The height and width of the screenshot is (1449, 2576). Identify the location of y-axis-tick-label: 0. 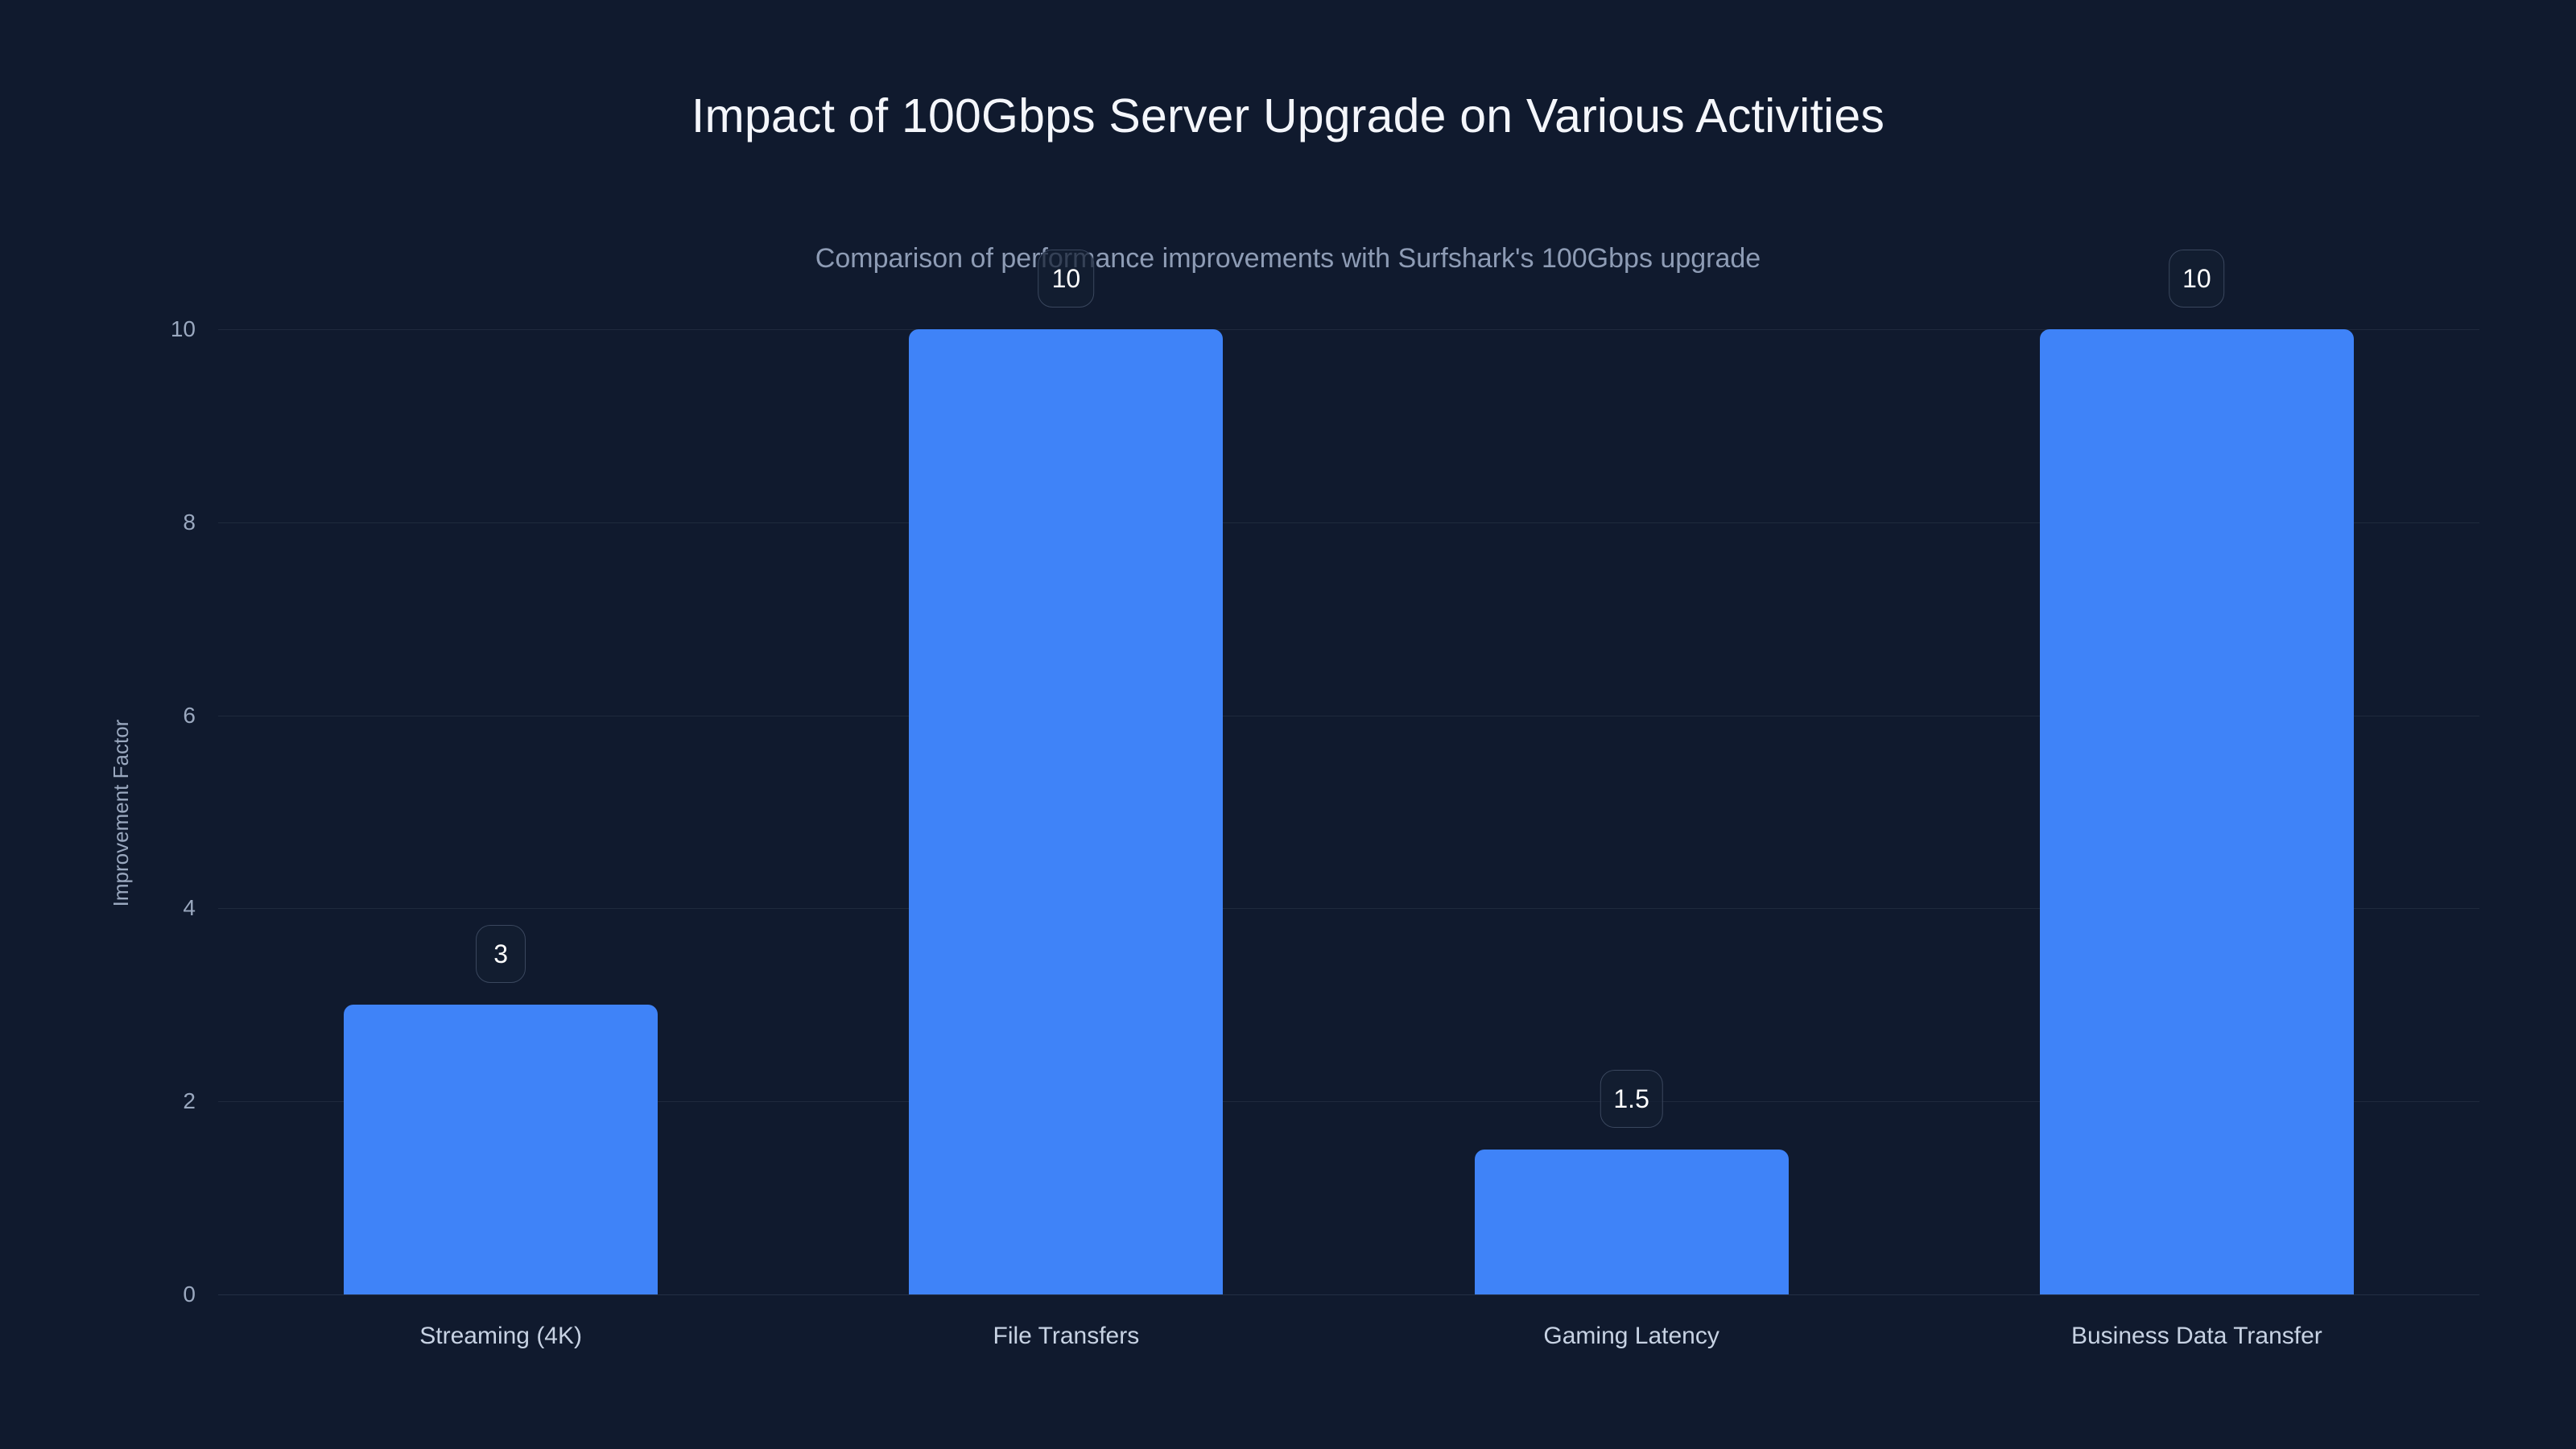
(189, 1294).